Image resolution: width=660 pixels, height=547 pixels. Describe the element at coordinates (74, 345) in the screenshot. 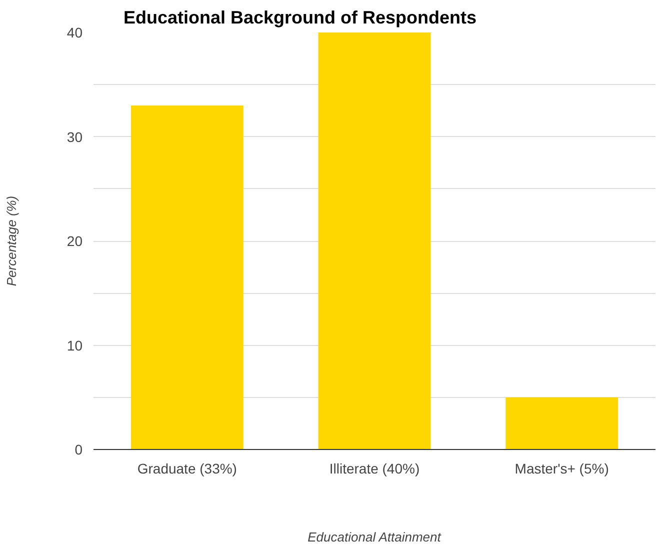

I see `y-tick-label: 10` at that location.